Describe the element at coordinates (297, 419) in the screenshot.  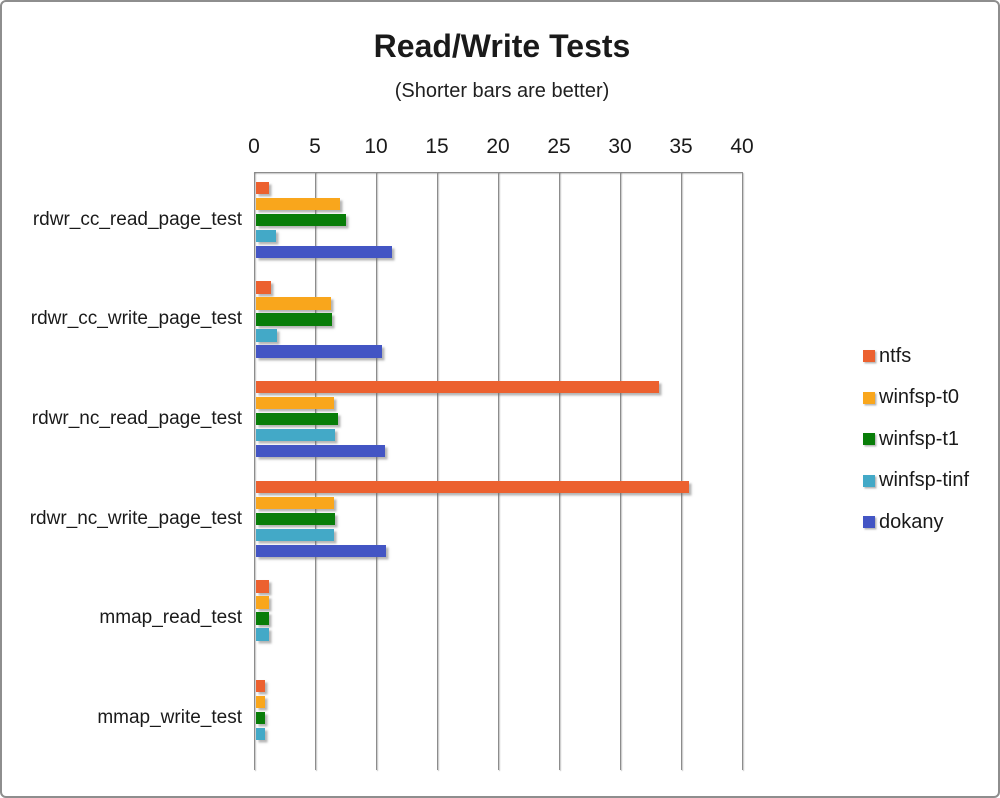
I see `bar-winfsp-t1-rdwr_nc_read_page_test` at that location.